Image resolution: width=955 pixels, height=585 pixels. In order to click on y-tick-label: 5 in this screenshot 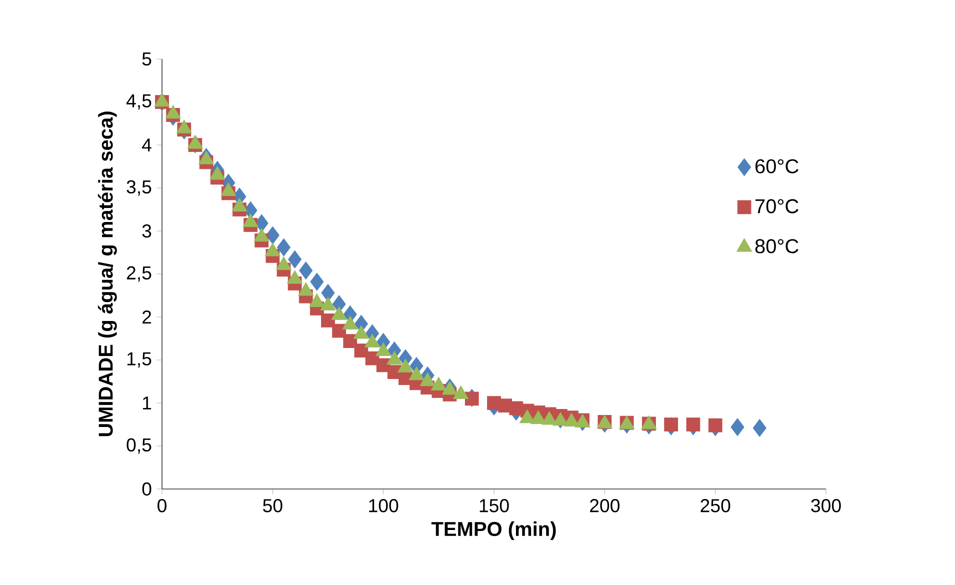, I will do `click(147, 59)`.